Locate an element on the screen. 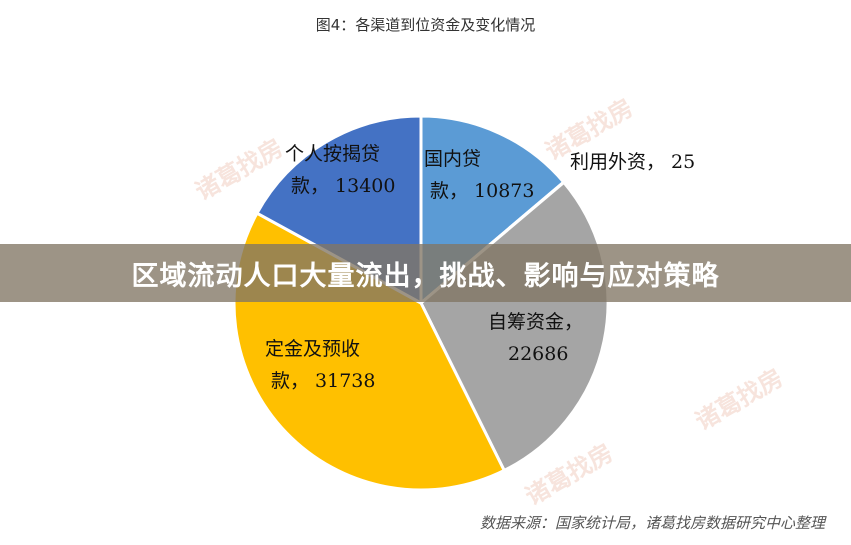  headline-banner: 区域流动人口大量流出，挑战、影响与应对策略 is located at coordinates (425, 273).